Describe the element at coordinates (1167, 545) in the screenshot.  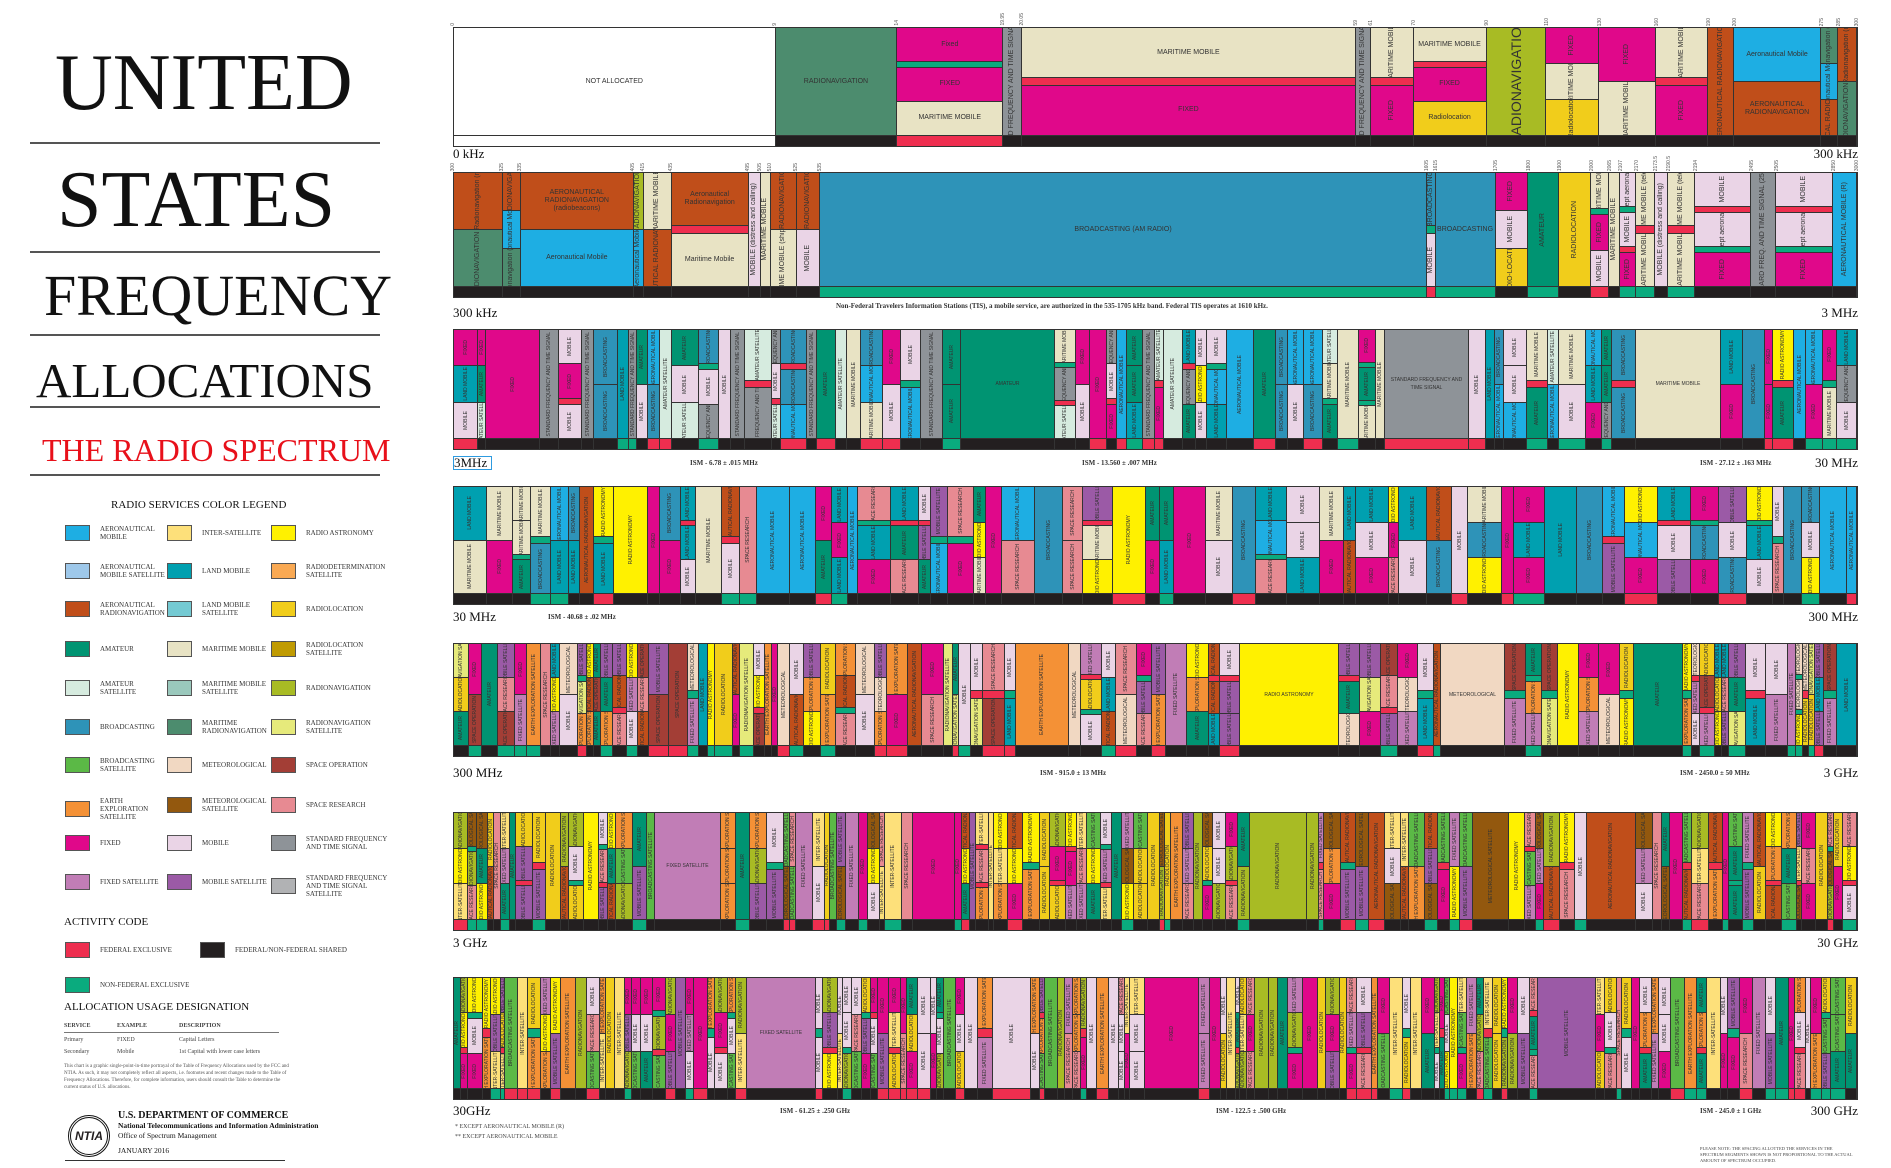
I see `band-segment: AMATEUR LAND MOBILE` at that location.